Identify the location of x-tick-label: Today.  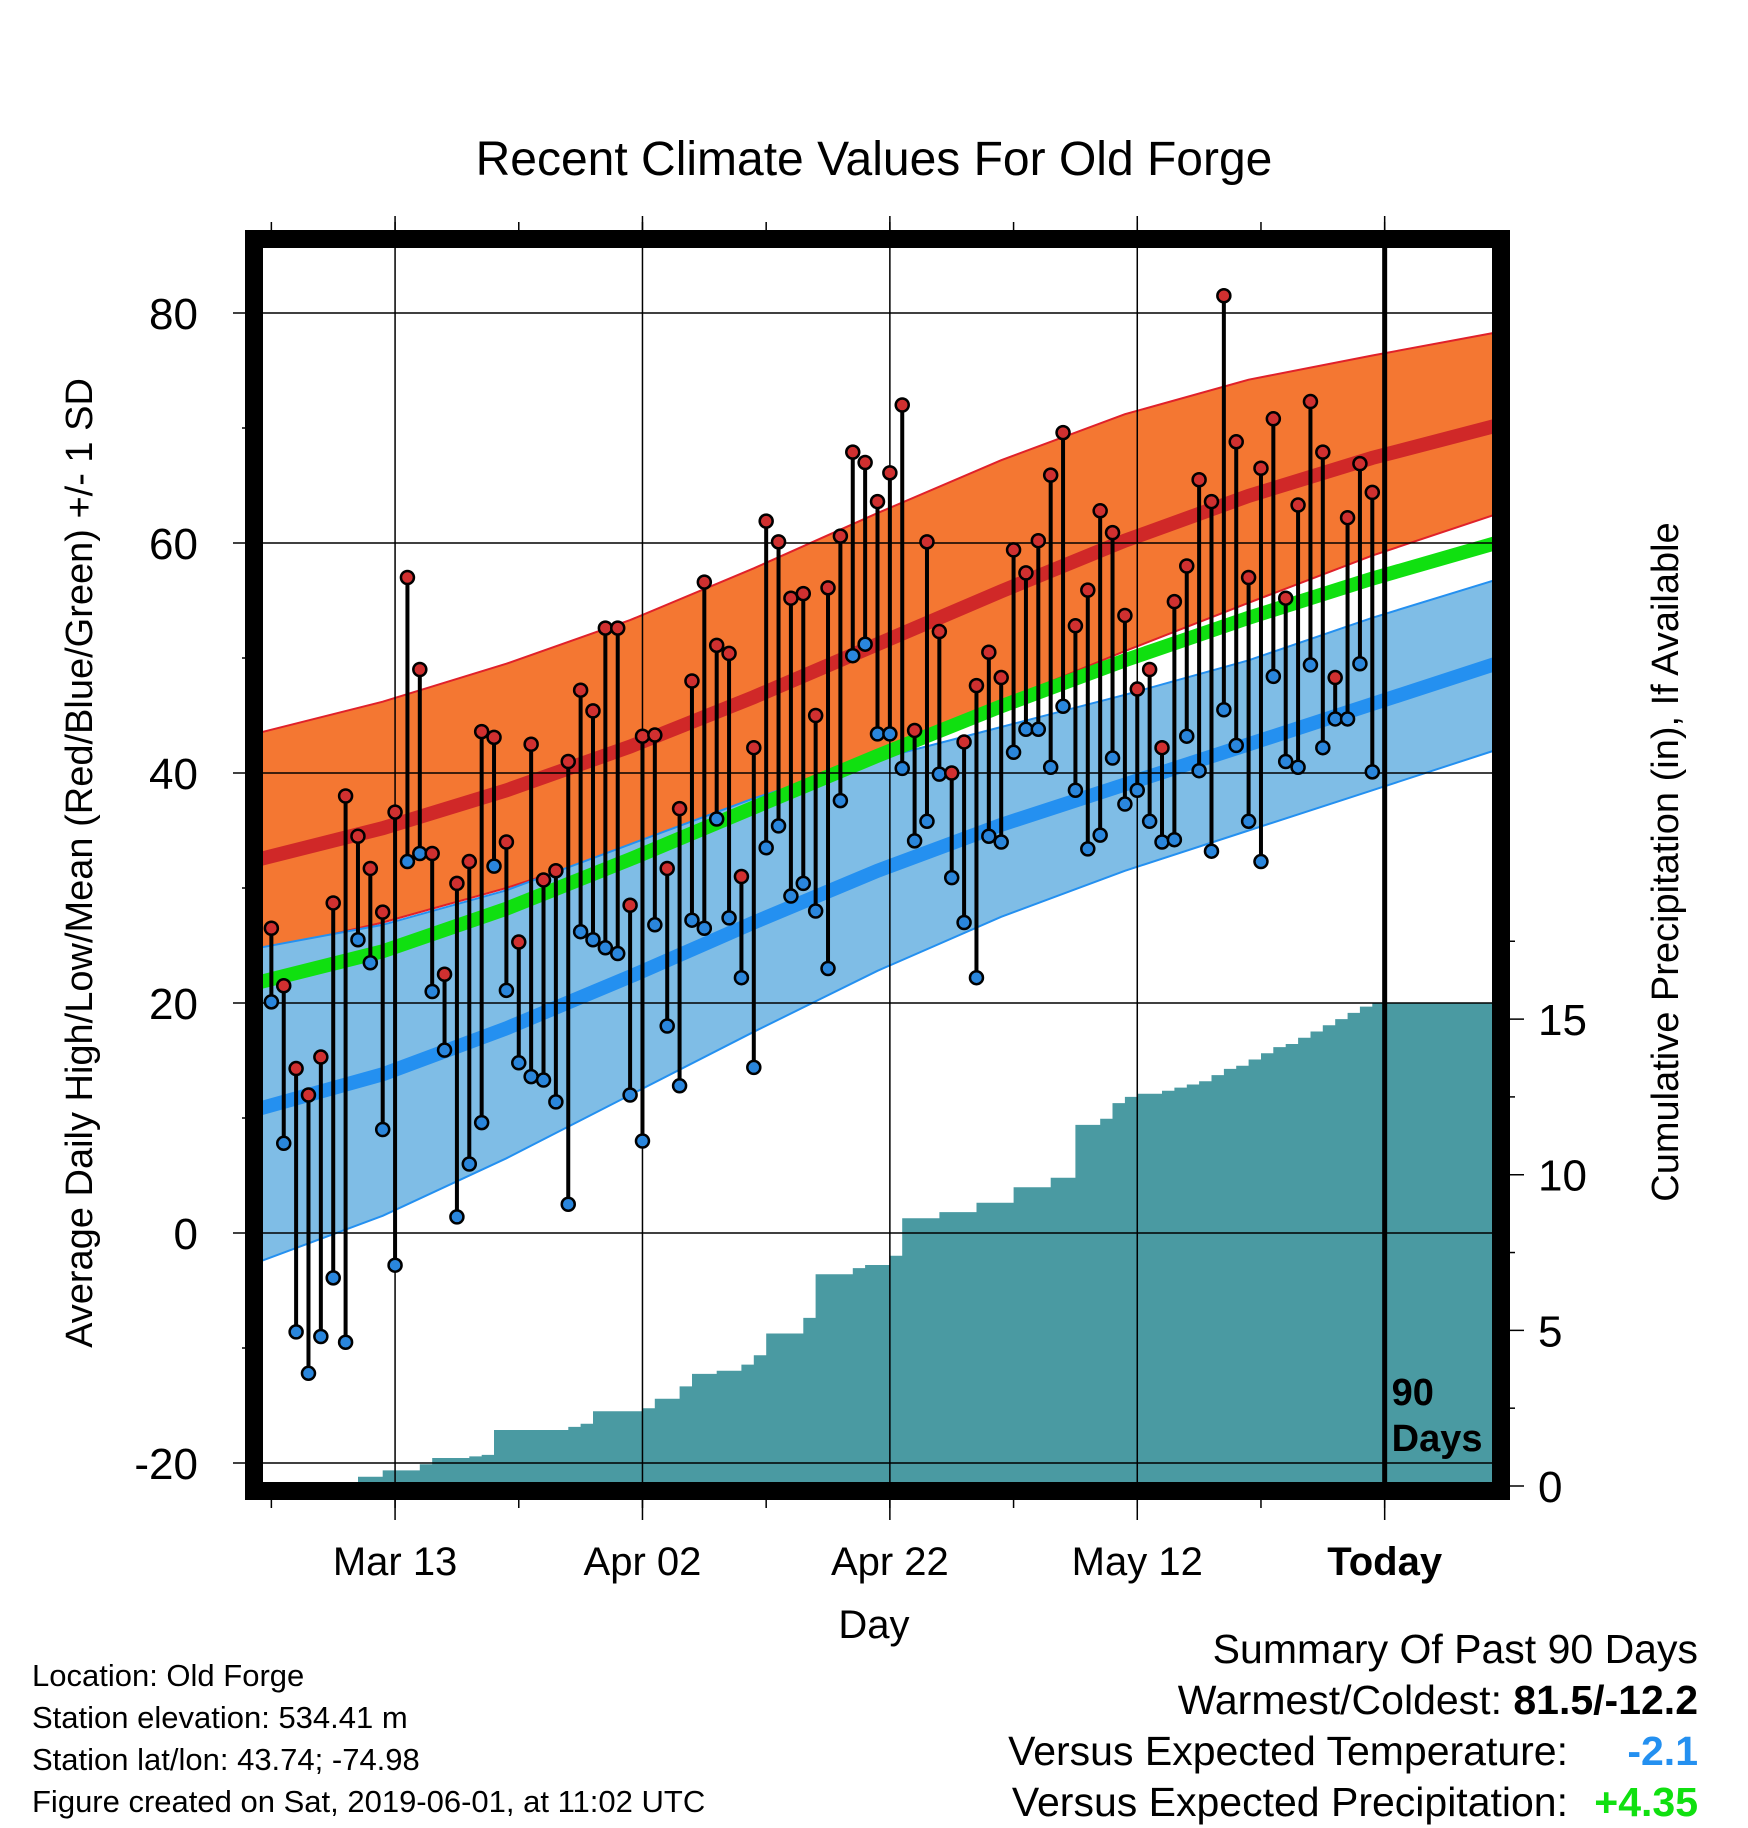
(1385, 1562).